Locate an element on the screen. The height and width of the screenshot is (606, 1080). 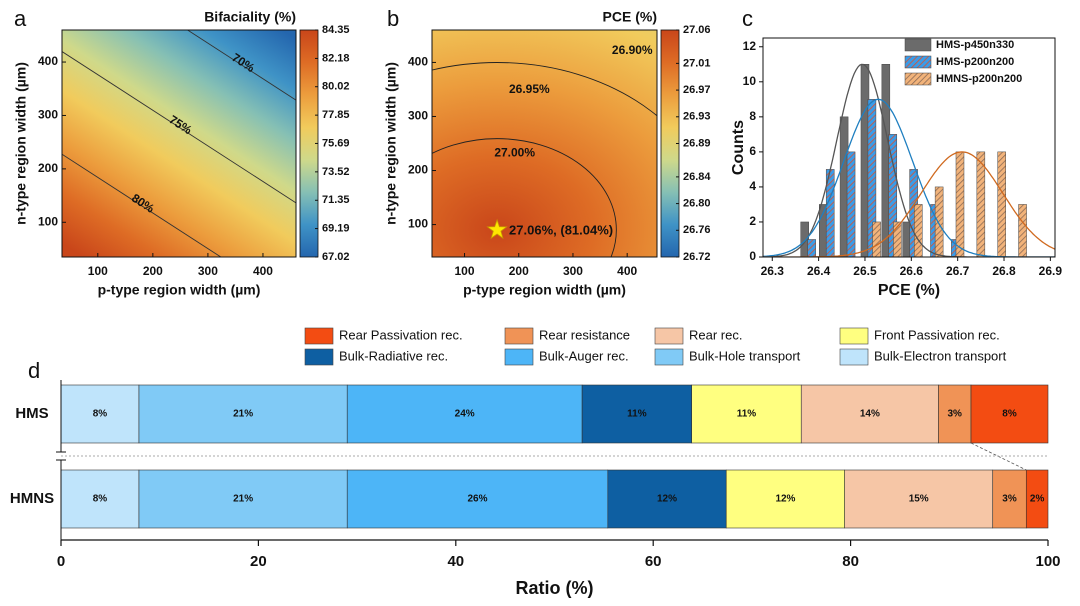
x-tick-label: 400 is located at coordinates (627, 271).